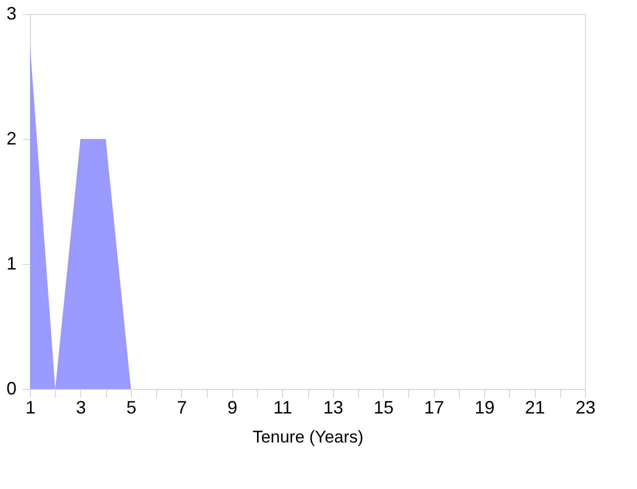 The width and height of the screenshot is (637, 489). What do you see at coordinates (384, 408) in the screenshot?
I see `x-tick-label: 15` at bounding box center [384, 408].